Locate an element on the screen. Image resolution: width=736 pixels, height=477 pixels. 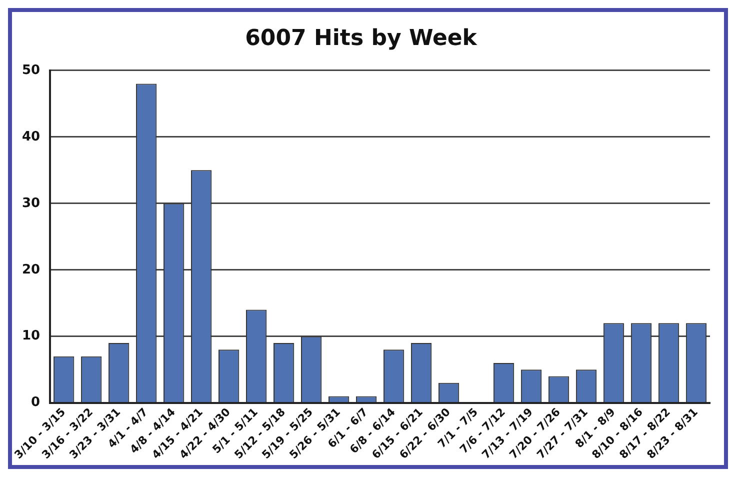
y-tick-label: 30 is located at coordinates (31, 203).